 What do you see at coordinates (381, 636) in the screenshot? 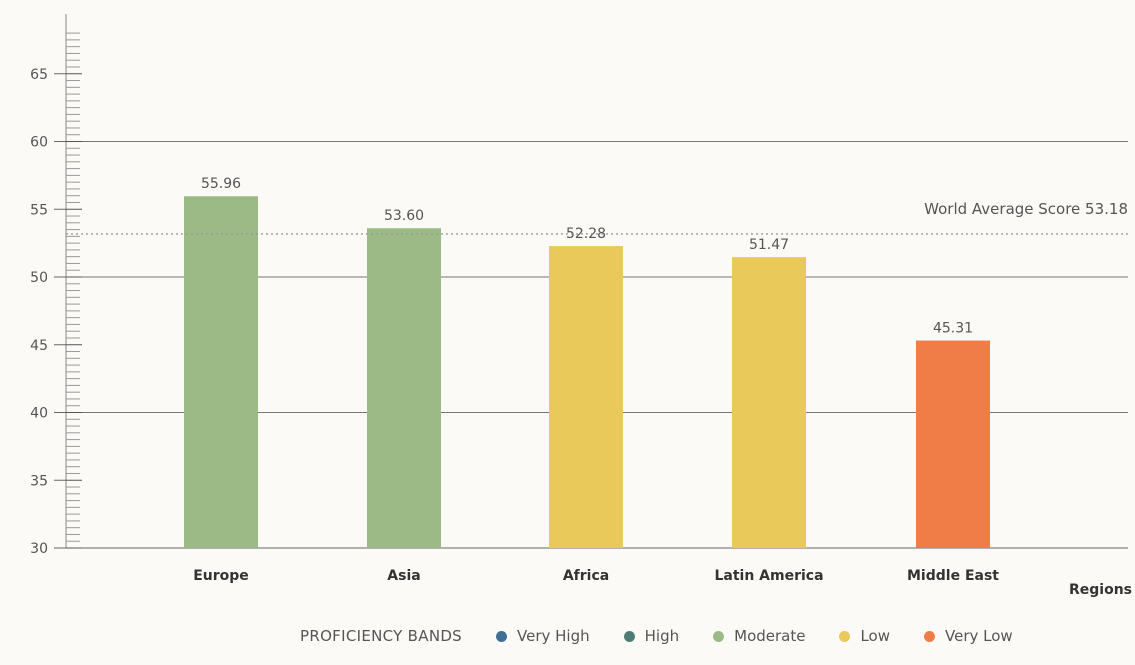
I see `legend-title: PROFICIENCY BANDS` at bounding box center [381, 636].